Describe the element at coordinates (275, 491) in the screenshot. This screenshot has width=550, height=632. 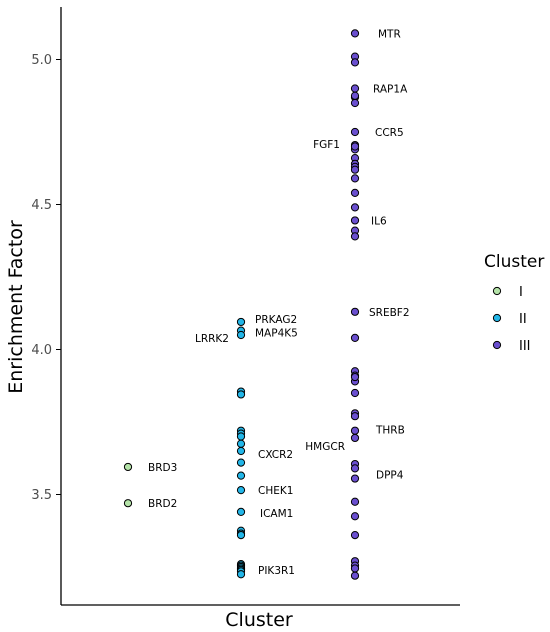
I see `point-label: CHEK1` at that location.